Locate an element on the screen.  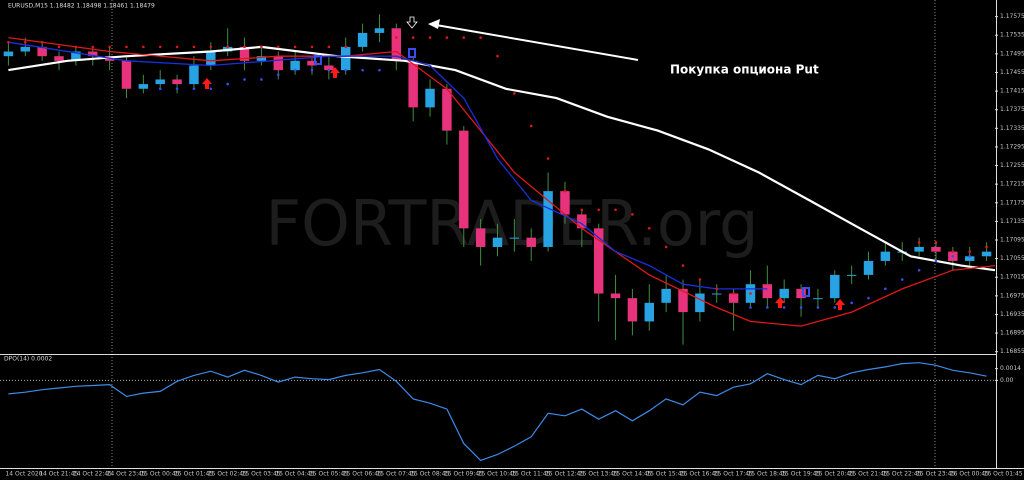
x-tick-label: 14 Oct 2020 is located at coordinates (23, 474).